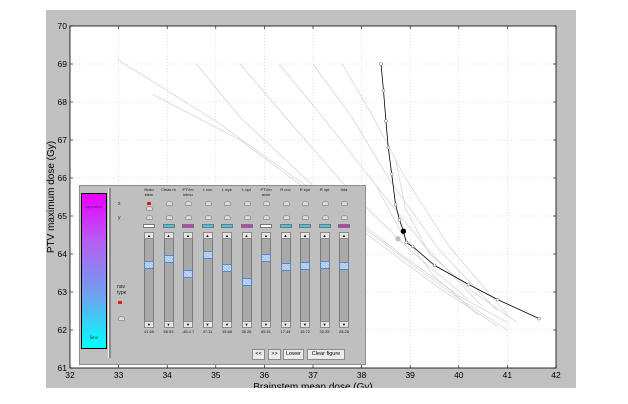  What do you see at coordinates (274, 354) in the screenshot?
I see `next-button: >>` at bounding box center [274, 354].